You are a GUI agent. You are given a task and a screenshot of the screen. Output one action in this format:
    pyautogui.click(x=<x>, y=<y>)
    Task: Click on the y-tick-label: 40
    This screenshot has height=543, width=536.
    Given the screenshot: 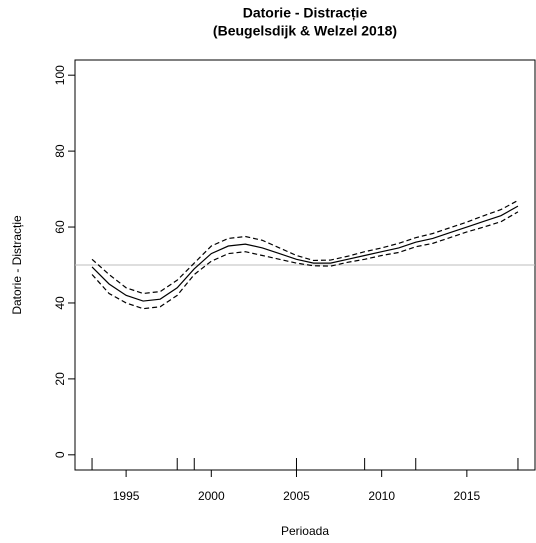 What is the action you would take?
    pyautogui.click(x=60, y=303)
    